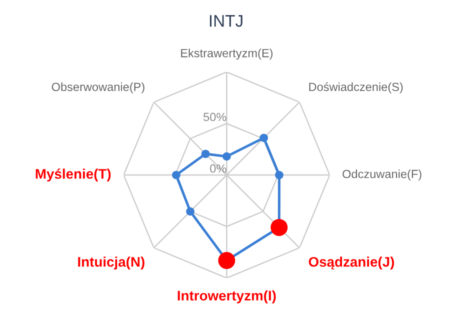  What do you see at coordinates (227, 54) in the screenshot?
I see `spoke-label: Ekstrawertyzm(E)` at bounding box center [227, 54].